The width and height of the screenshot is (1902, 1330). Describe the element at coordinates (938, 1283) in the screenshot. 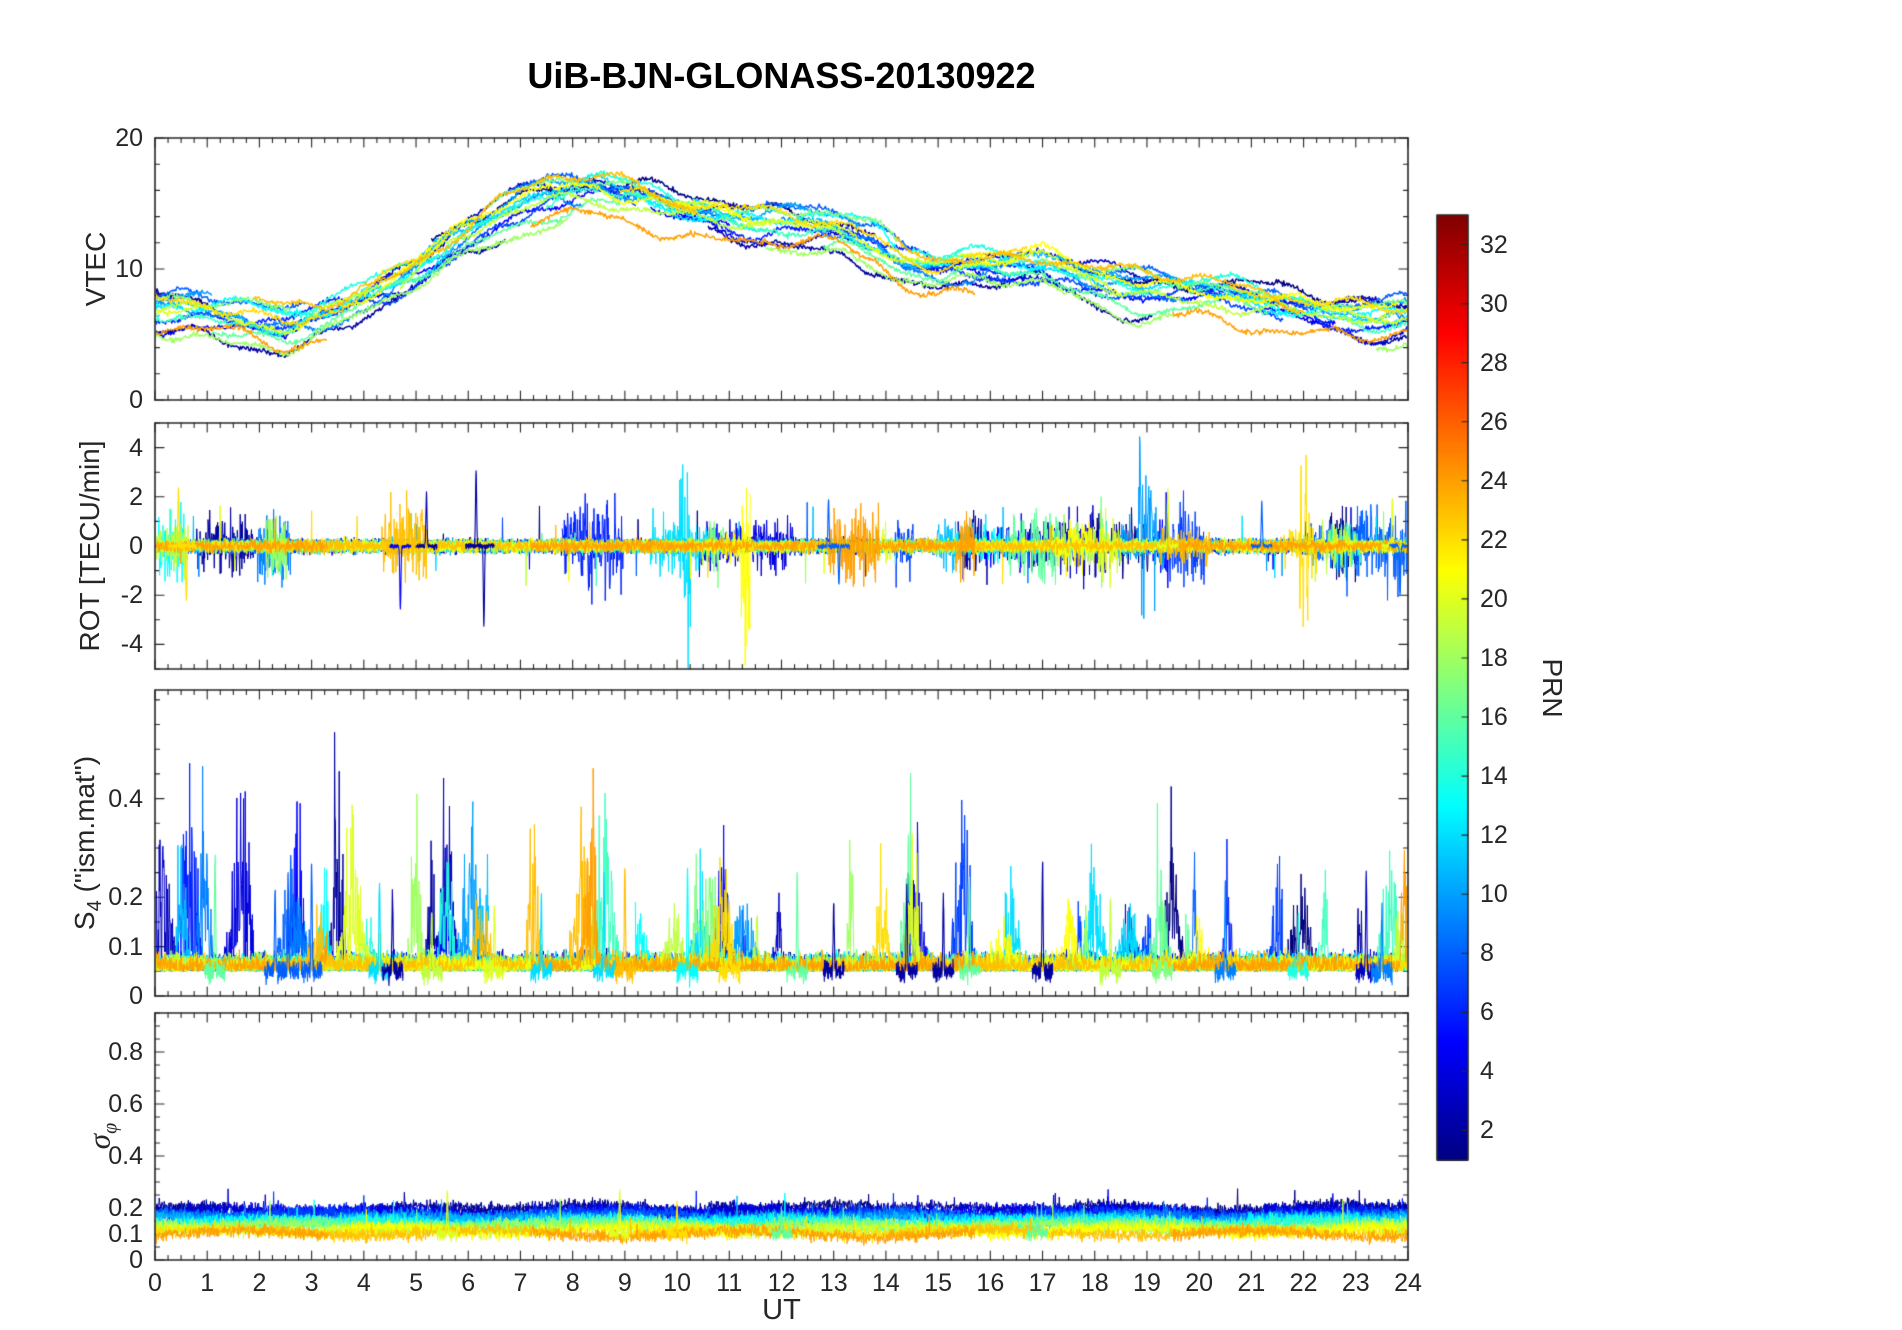

I see `x-tick-label: 15` at that location.